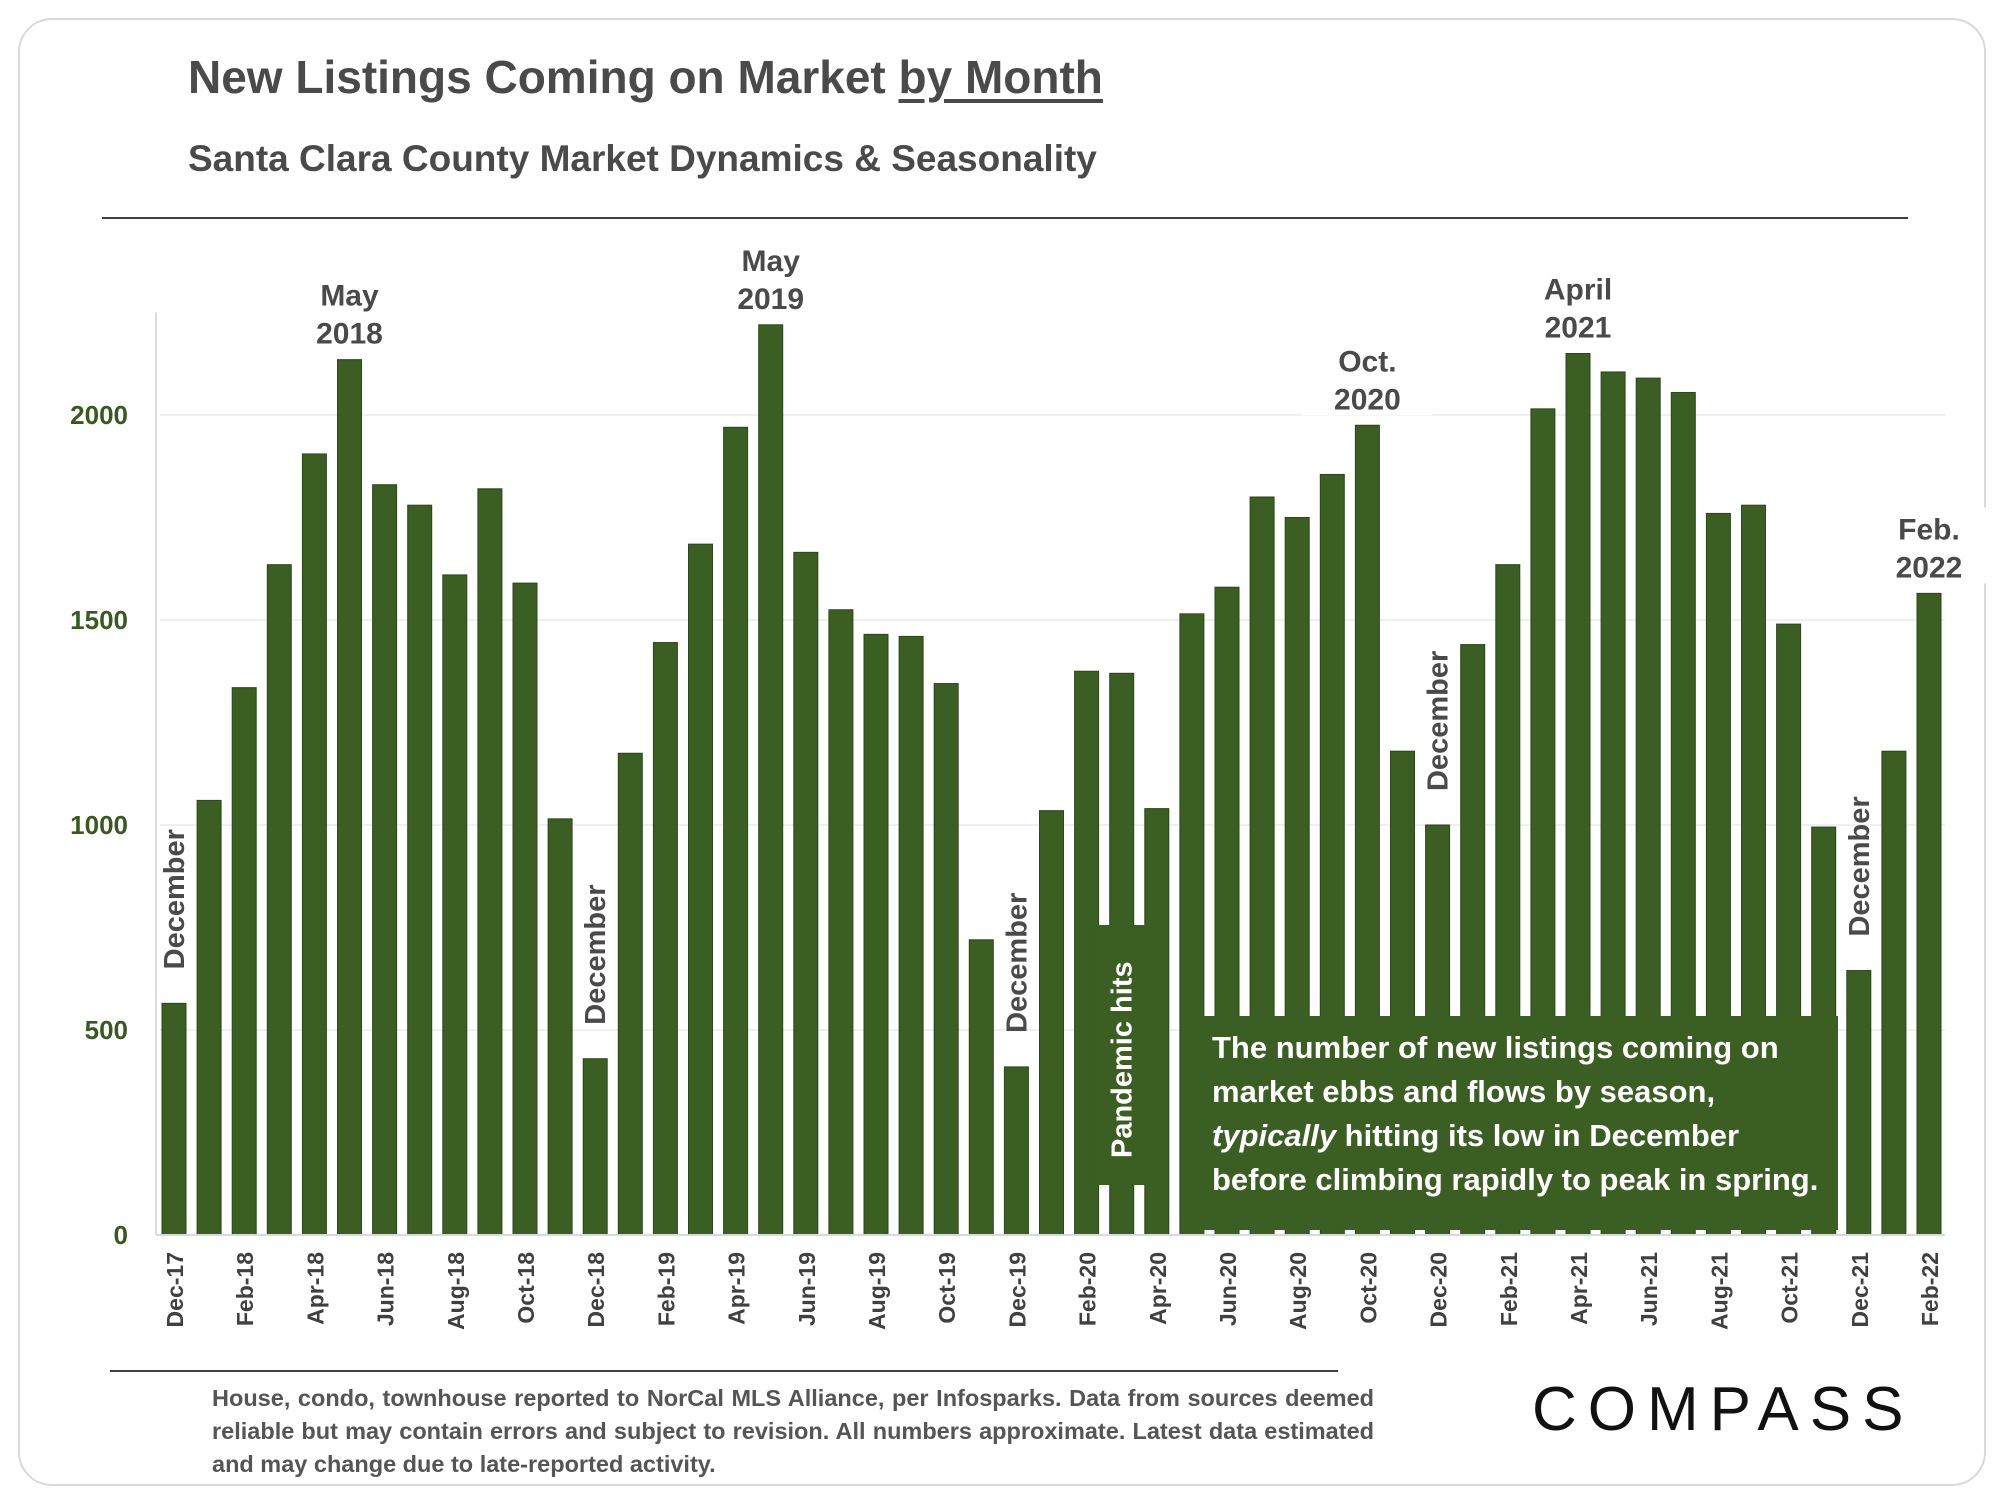 This screenshot has width=2000, height=1500. What do you see at coordinates (526, 1288) in the screenshot?
I see `x-tick-label: Oct-18` at bounding box center [526, 1288].